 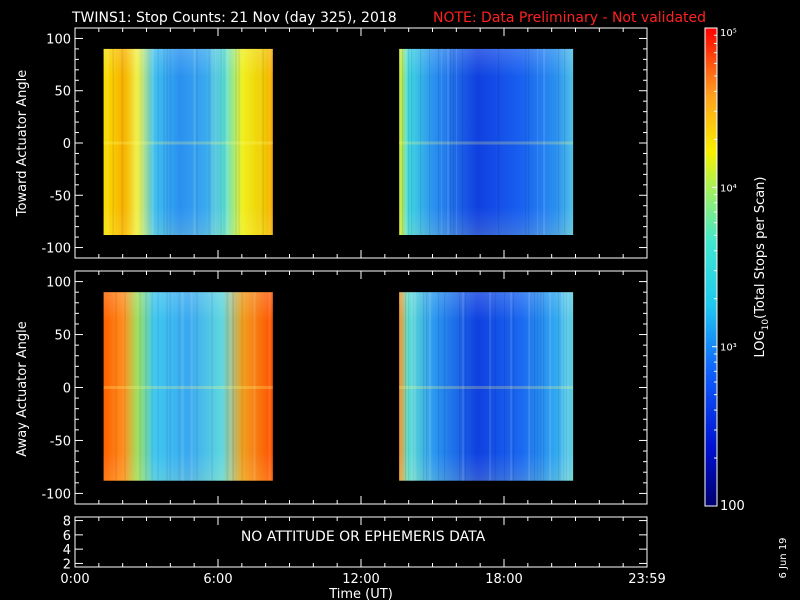 What do you see at coordinates (67, 522) in the screenshot?
I see `y-tick-label: 8` at bounding box center [67, 522].